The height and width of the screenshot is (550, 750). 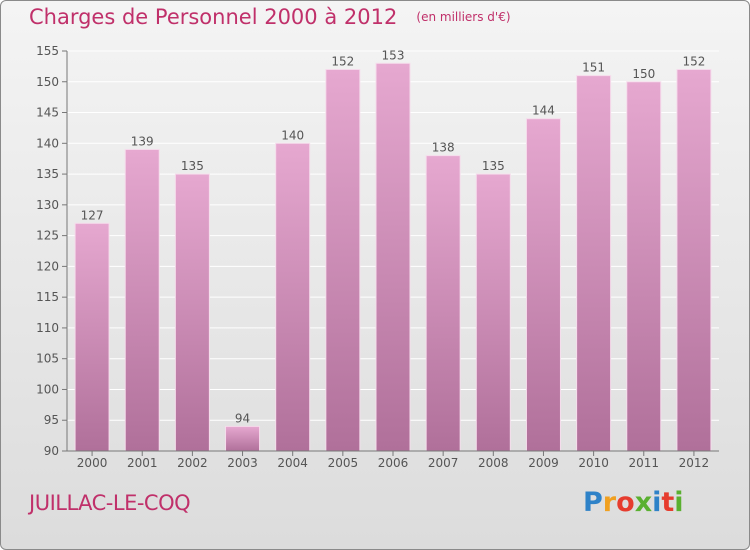 I want to click on x-tick-label: 2001, so click(x=142, y=463).